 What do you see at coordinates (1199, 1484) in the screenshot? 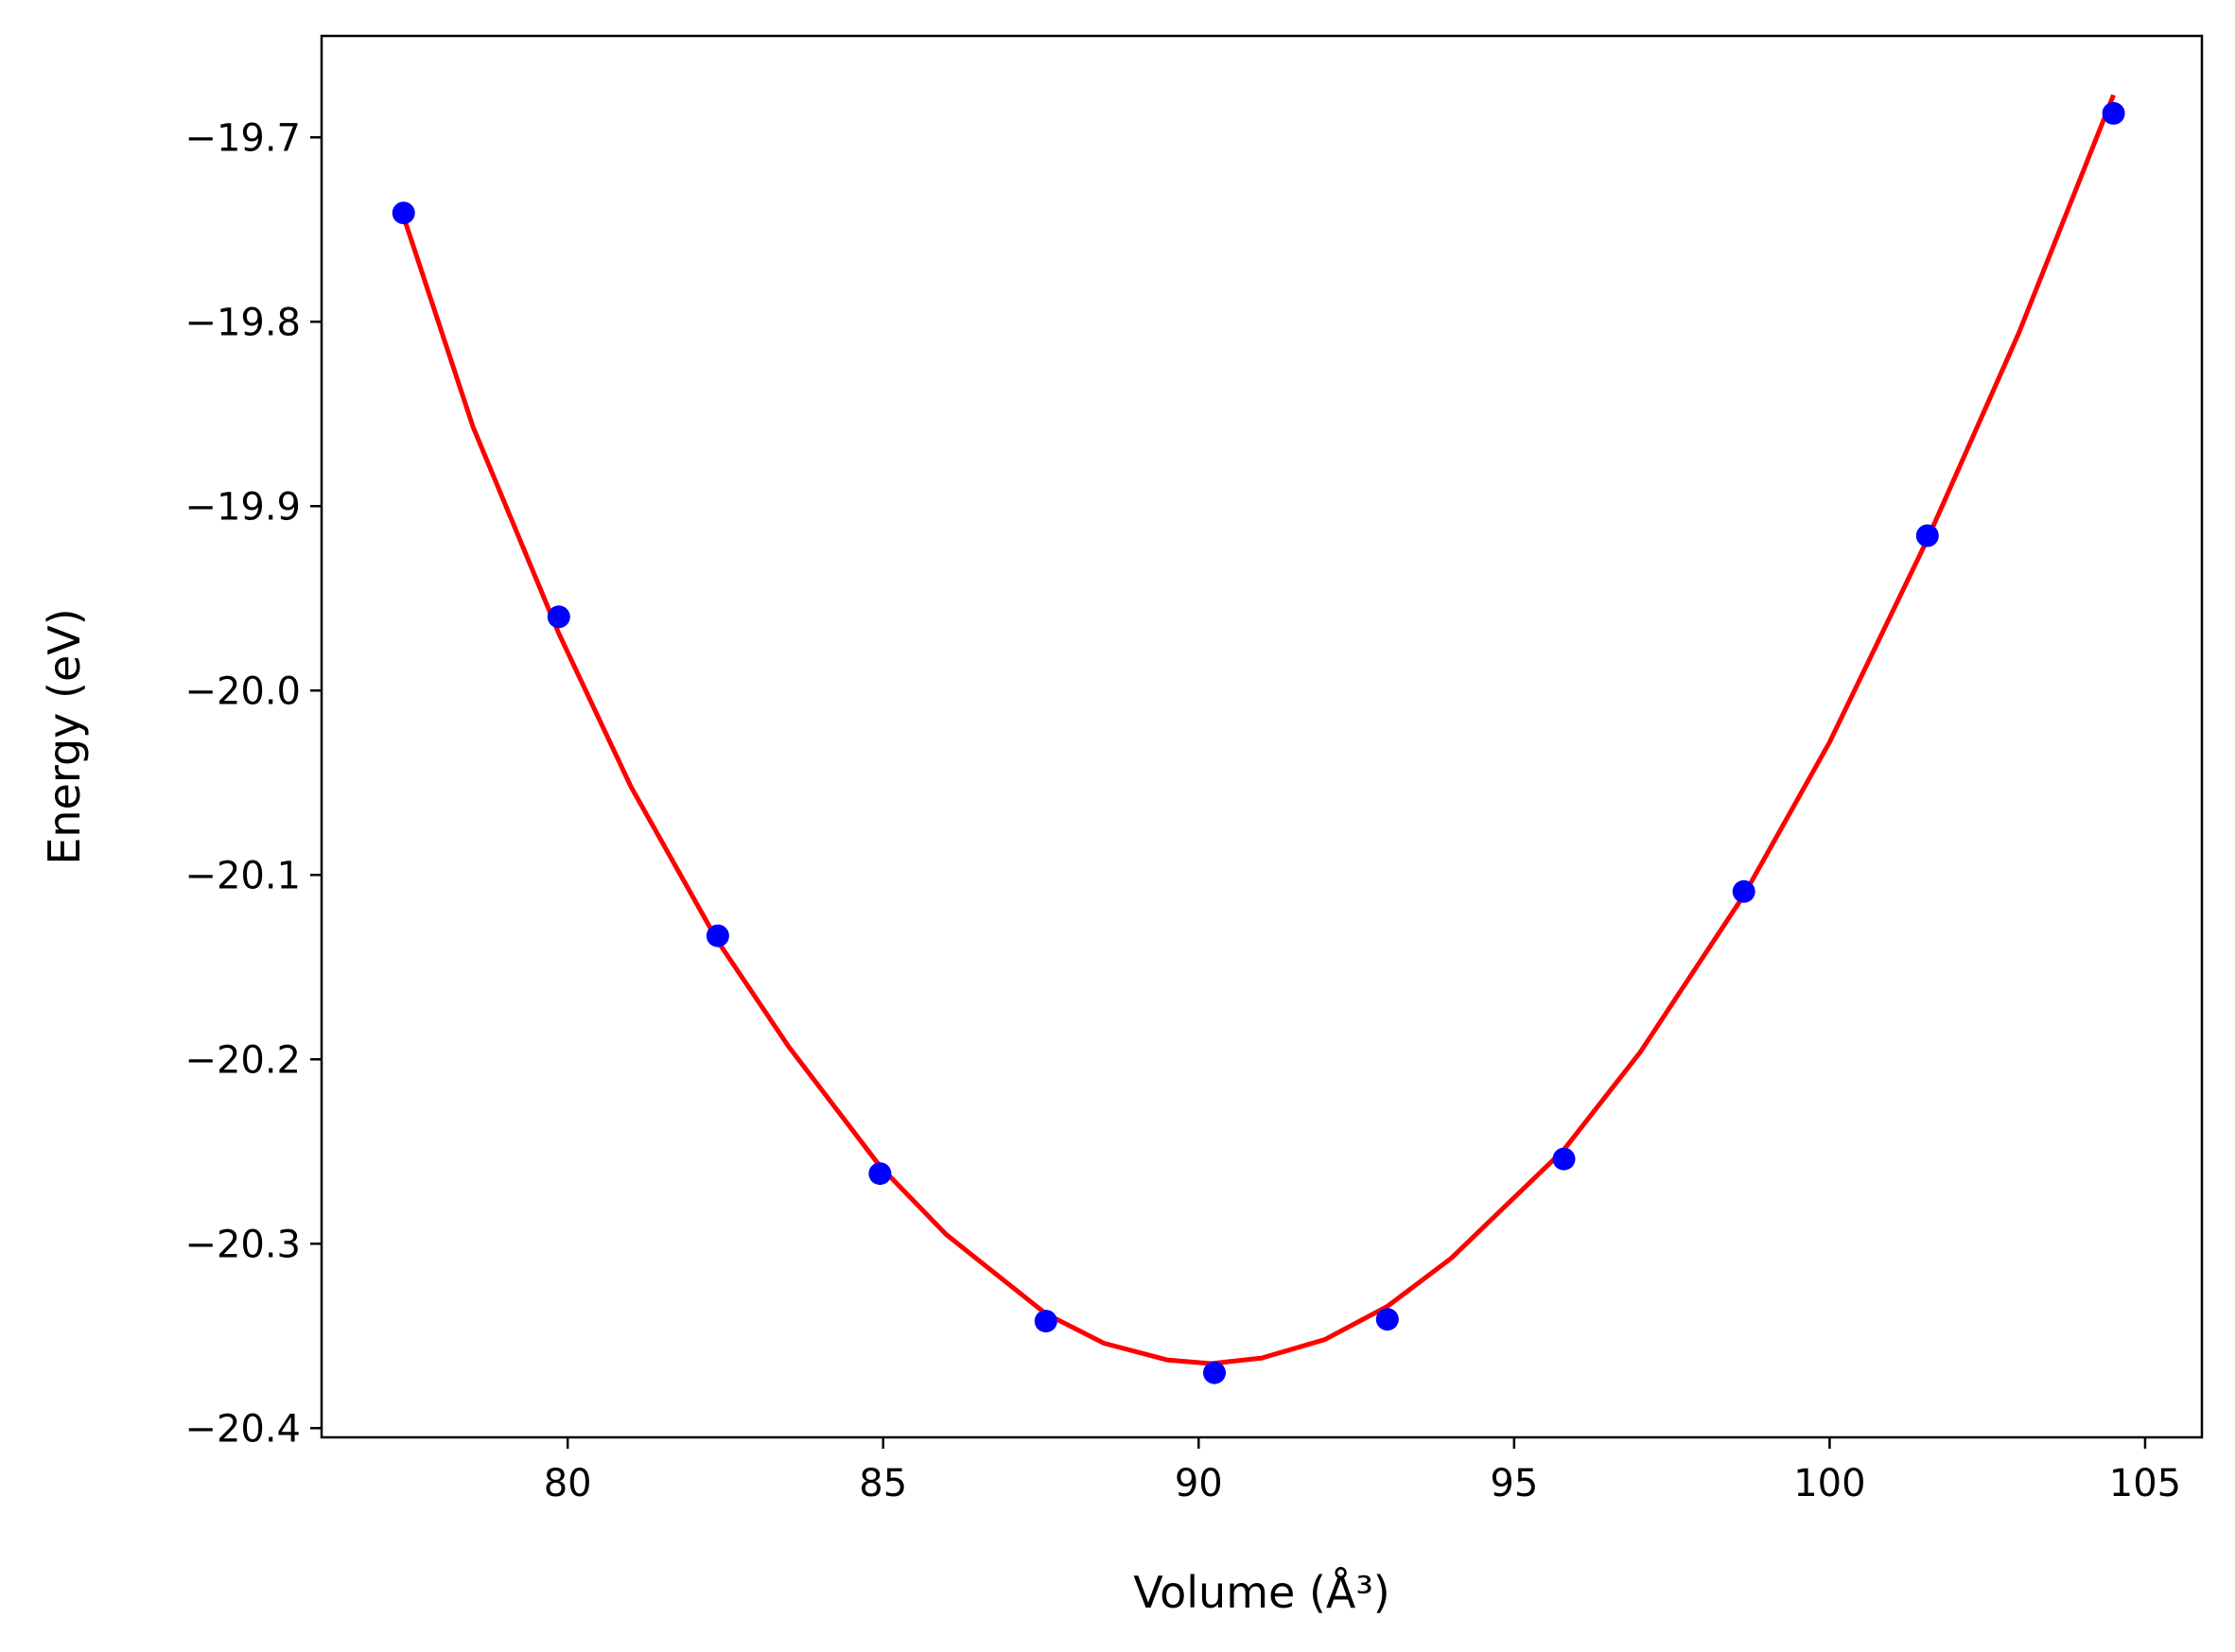
I see `x-tick-label: 90` at bounding box center [1199, 1484].